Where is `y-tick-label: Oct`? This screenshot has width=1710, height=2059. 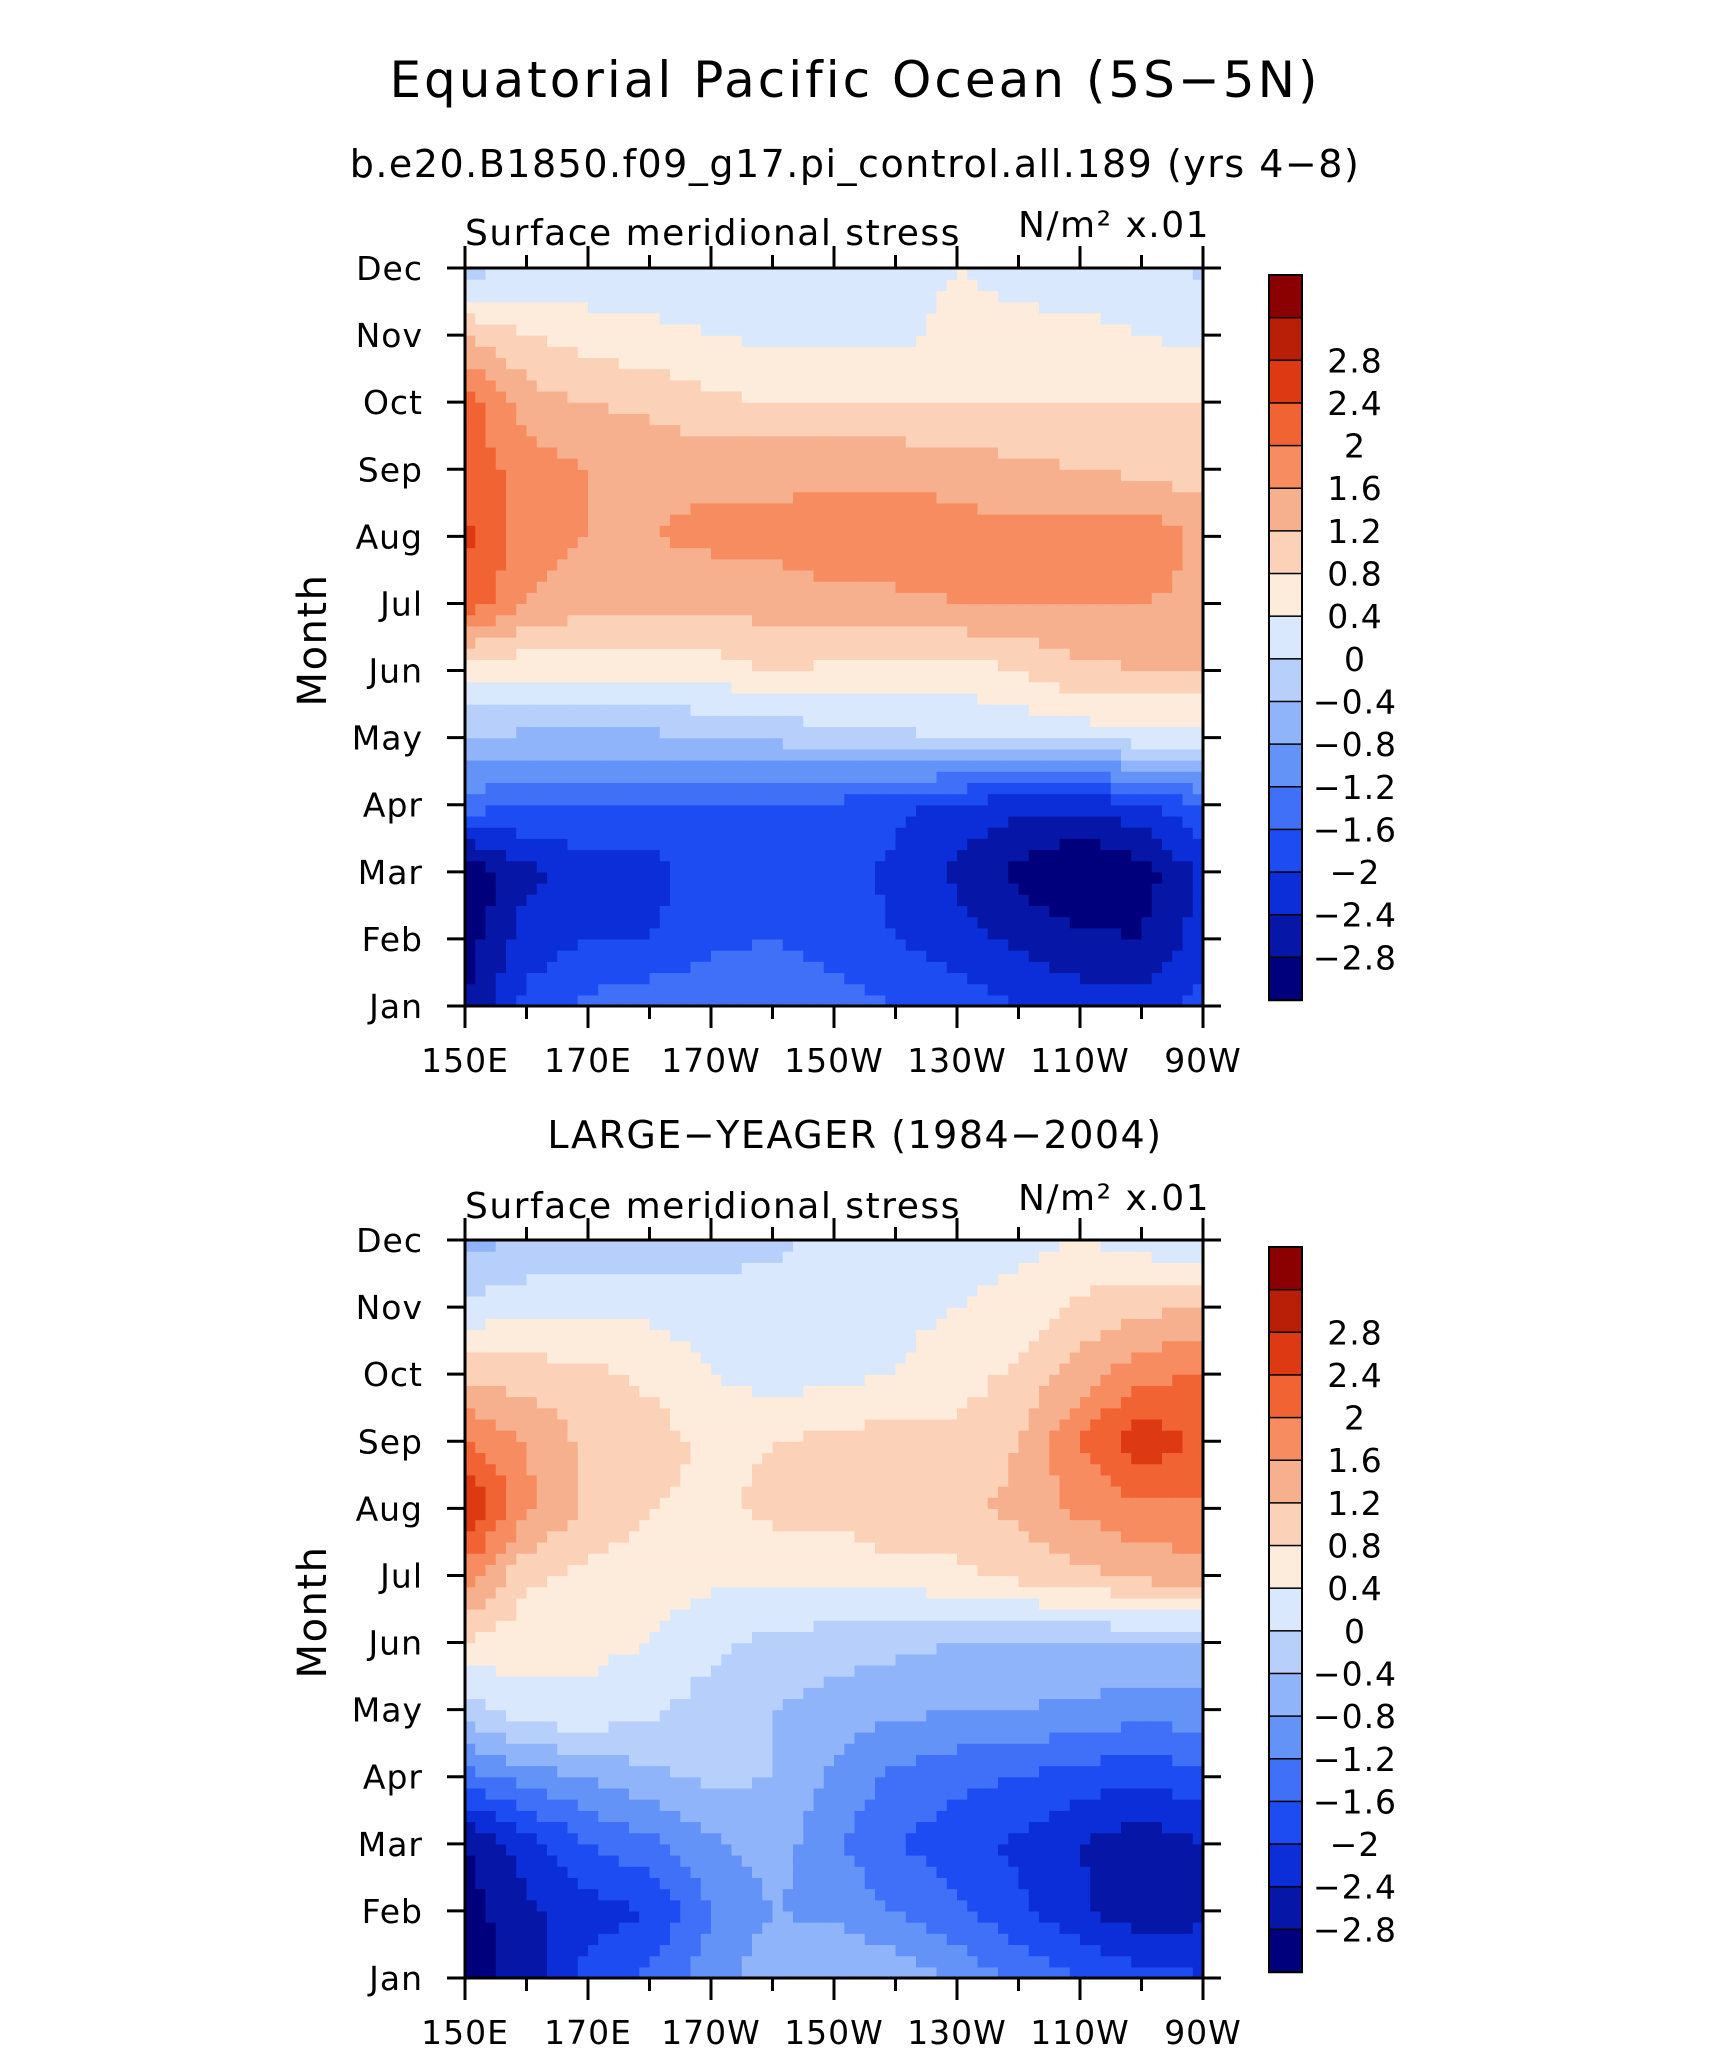
y-tick-label: Oct is located at coordinates (393, 402).